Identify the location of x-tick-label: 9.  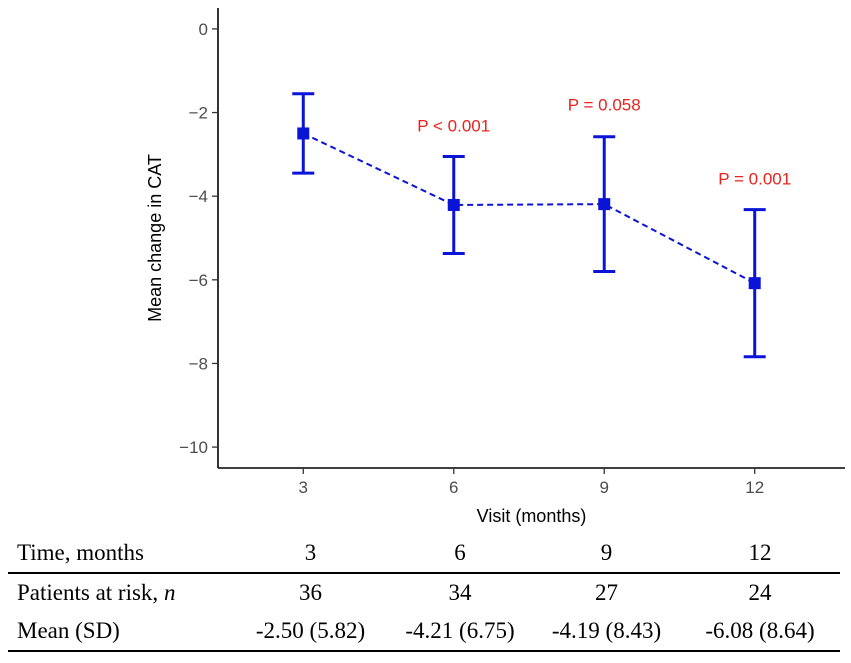
(603, 487).